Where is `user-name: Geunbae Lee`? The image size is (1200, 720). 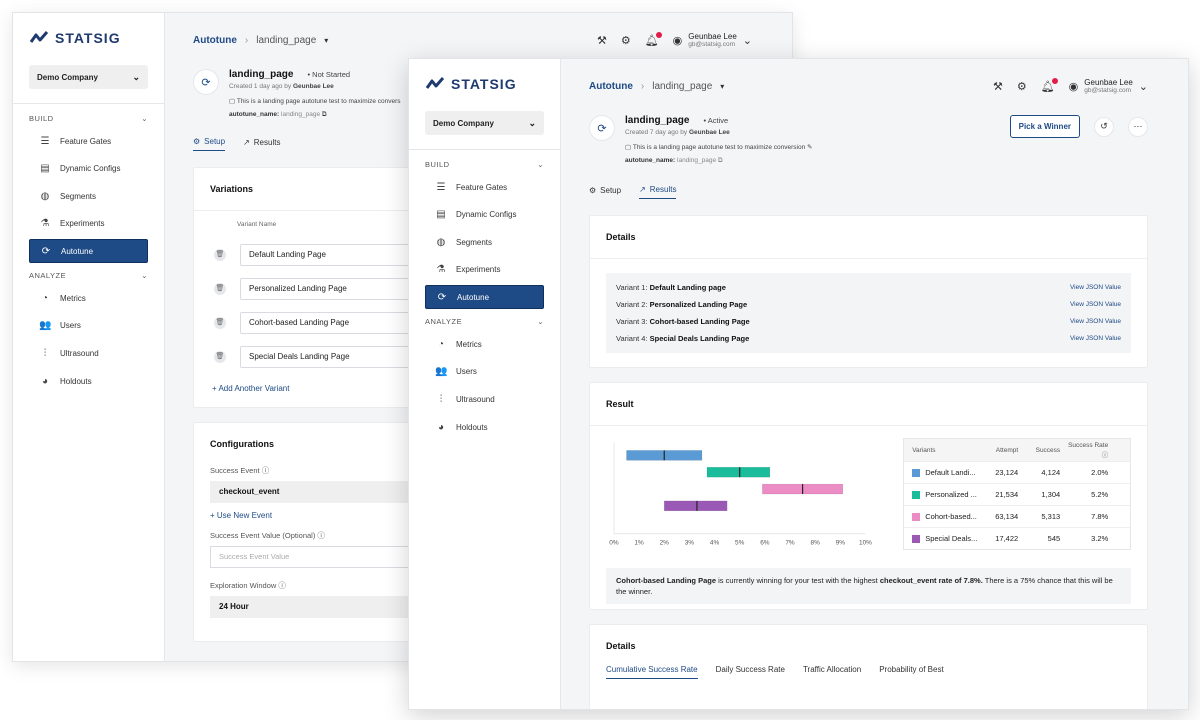 user-name: Geunbae Lee is located at coordinates (712, 36).